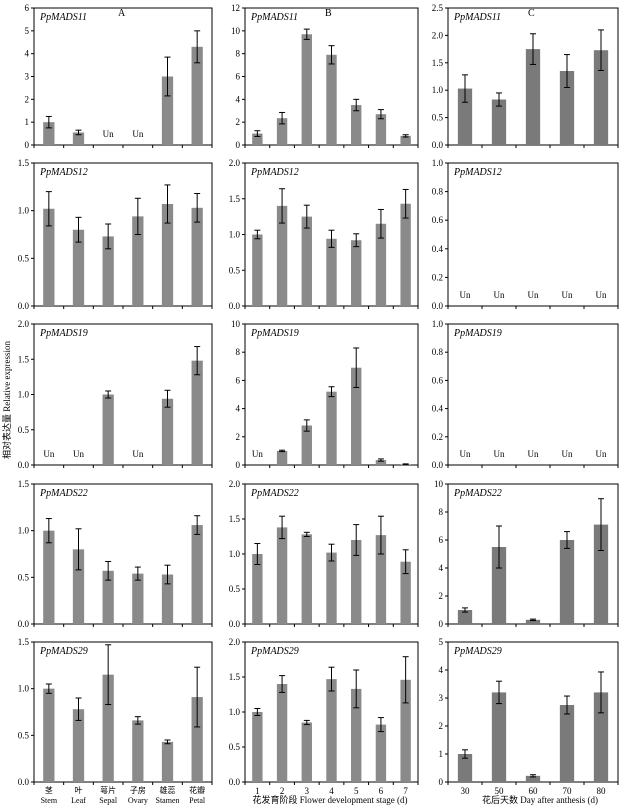  Describe the element at coordinates (328, 13) in the screenshot. I see `panel-label-b: B` at that location.